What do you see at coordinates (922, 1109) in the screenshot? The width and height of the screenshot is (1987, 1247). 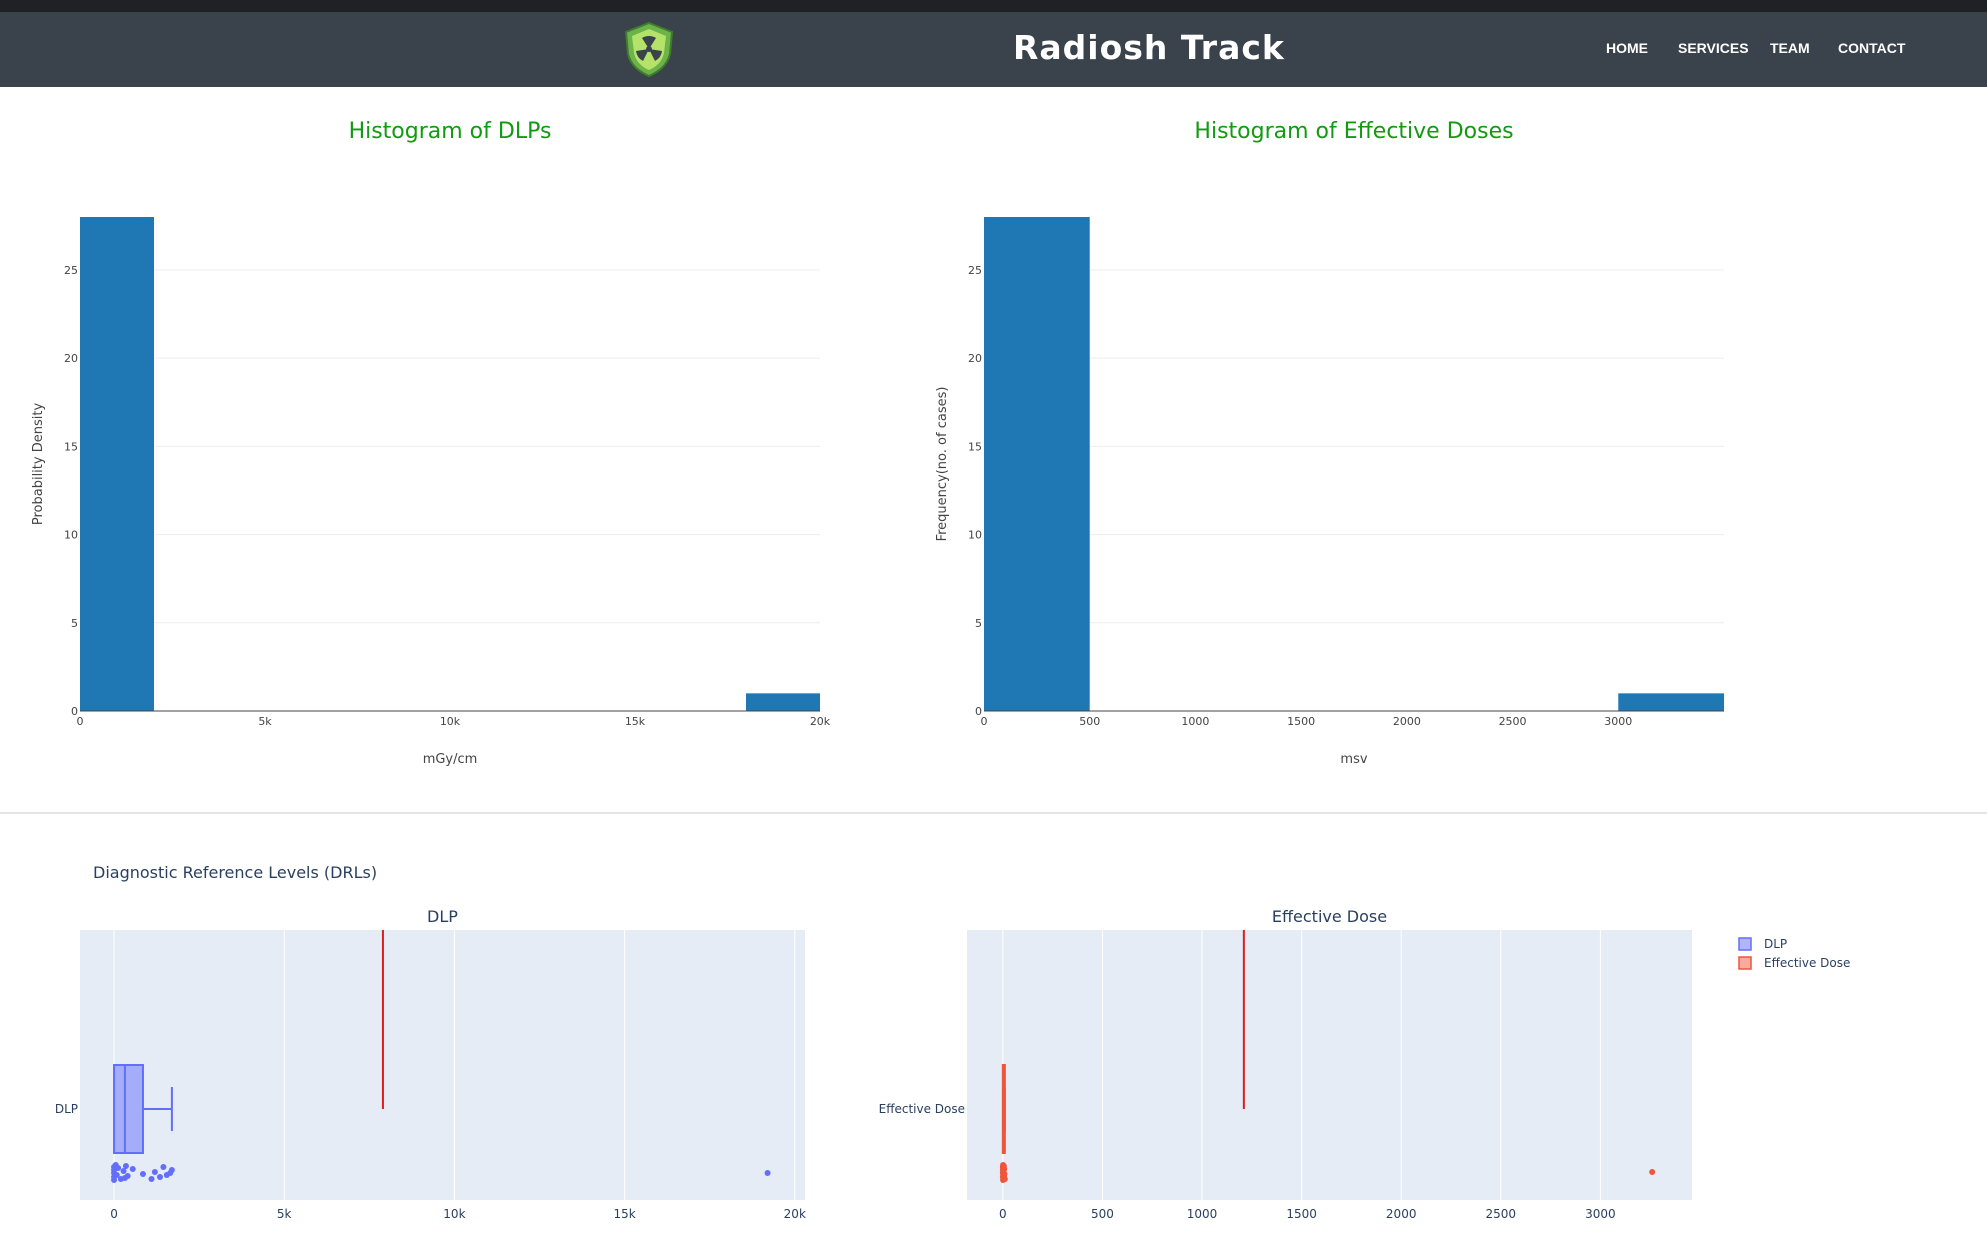 I see `ed-box-category-label: Effective Dose` at bounding box center [922, 1109].